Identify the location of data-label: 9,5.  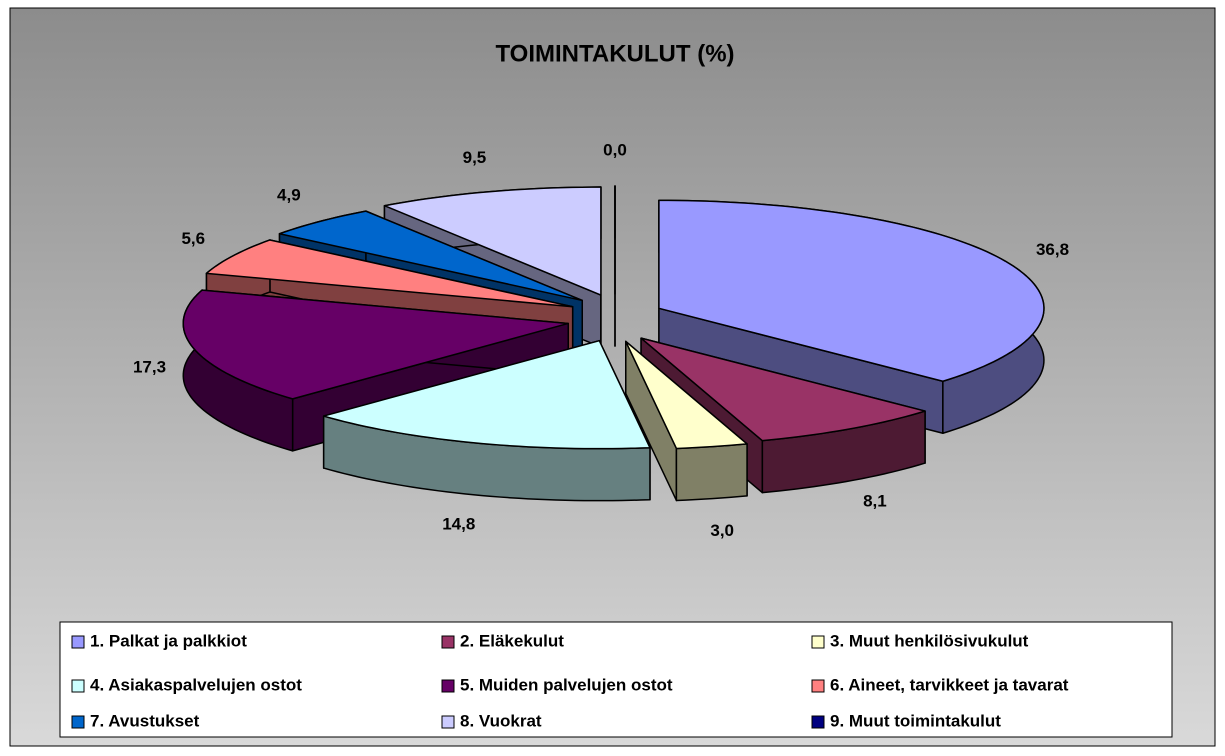
(475, 157).